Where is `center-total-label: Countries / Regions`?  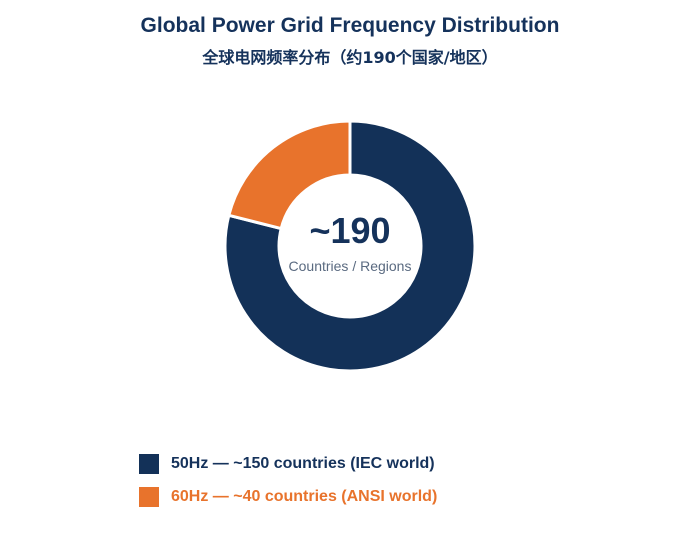
center-total-label: Countries / Regions is located at coordinates (350, 266).